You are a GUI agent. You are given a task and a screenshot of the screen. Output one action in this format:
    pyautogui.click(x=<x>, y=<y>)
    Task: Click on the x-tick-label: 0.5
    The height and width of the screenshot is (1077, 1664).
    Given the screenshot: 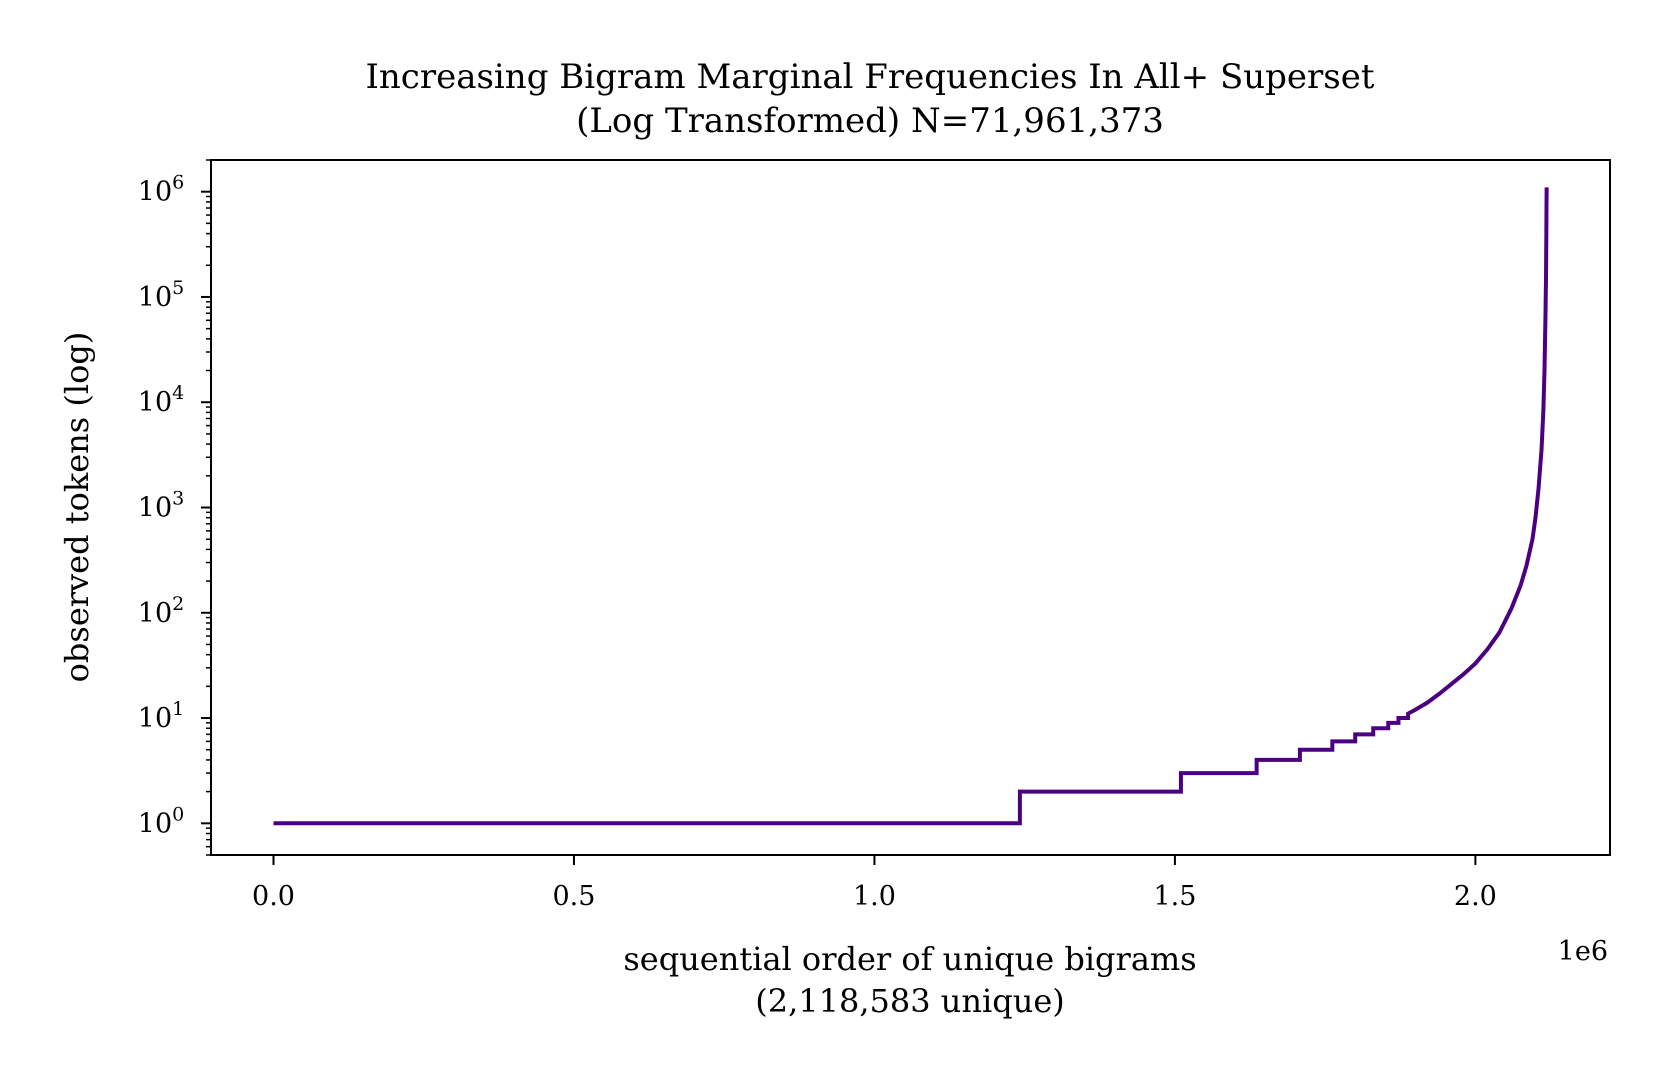 What is the action you would take?
    pyautogui.click(x=573, y=896)
    